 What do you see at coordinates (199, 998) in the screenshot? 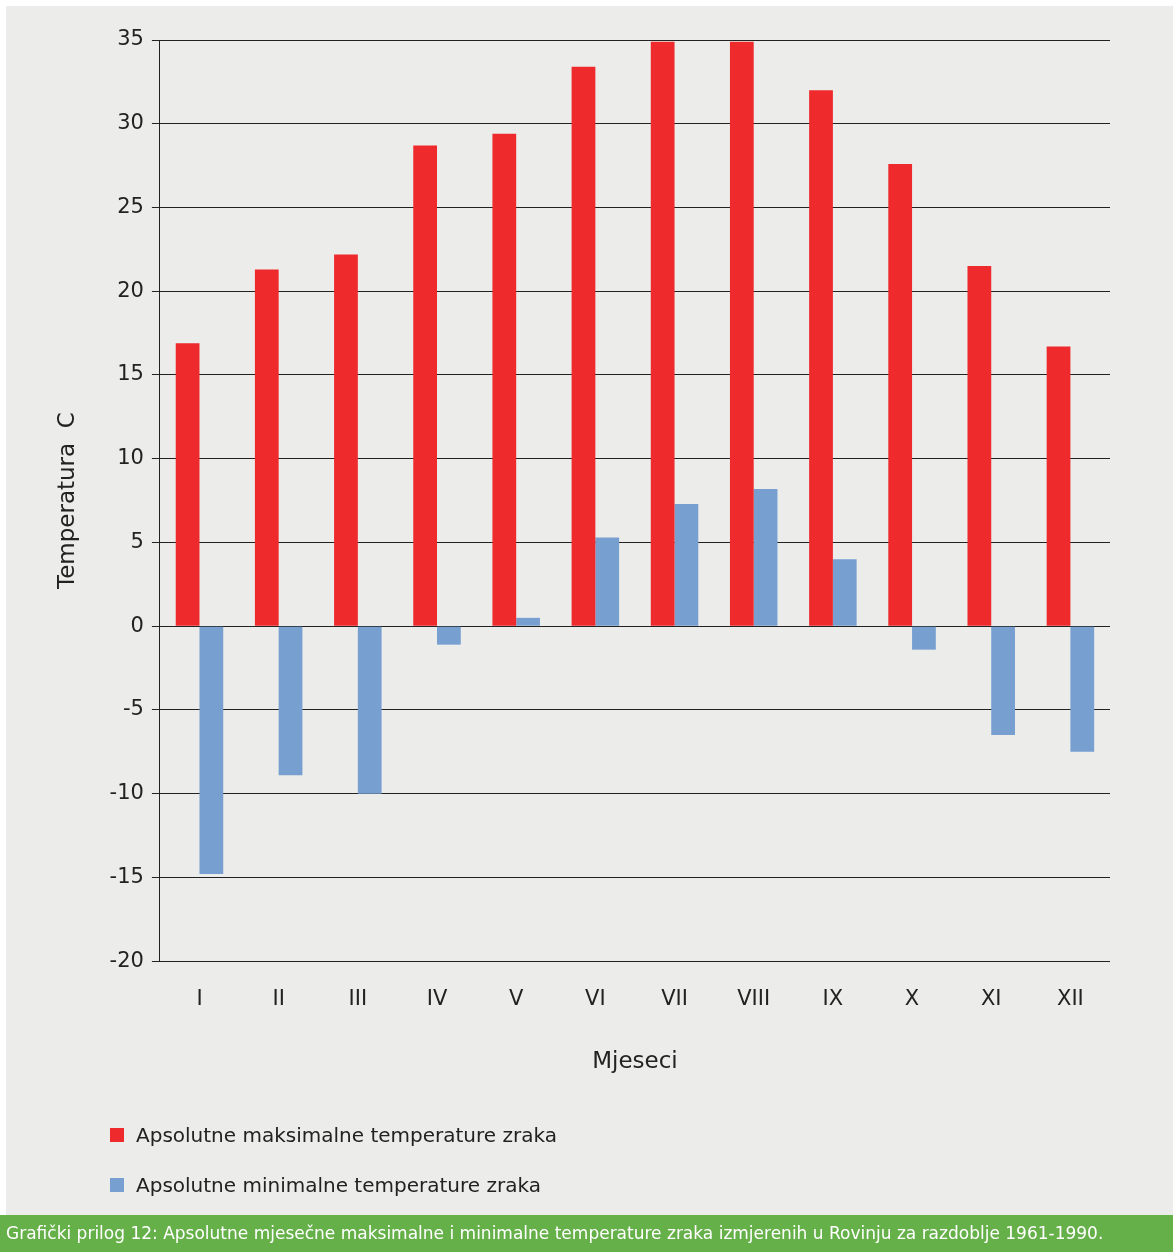
I see `x-tick-label: I` at bounding box center [199, 998].